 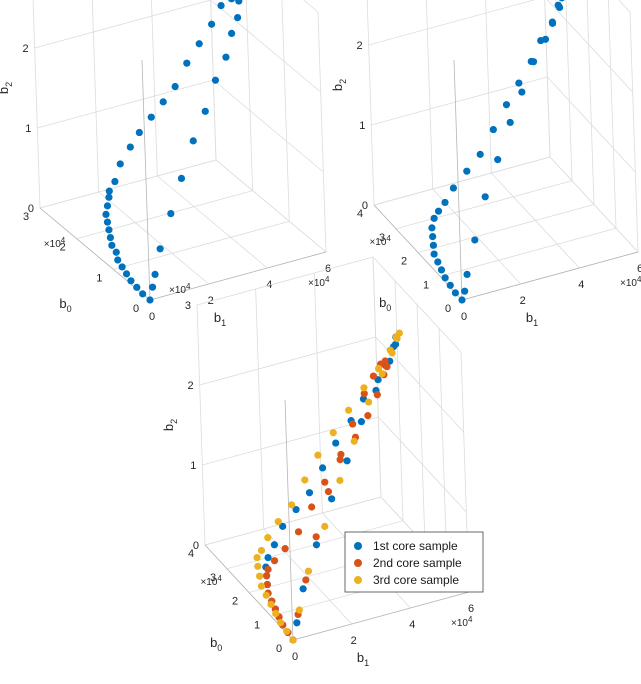 What do you see at coordinates (639, 269) in the screenshot?
I see `b1-tick-label: 6` at bounding box center [639, 269].